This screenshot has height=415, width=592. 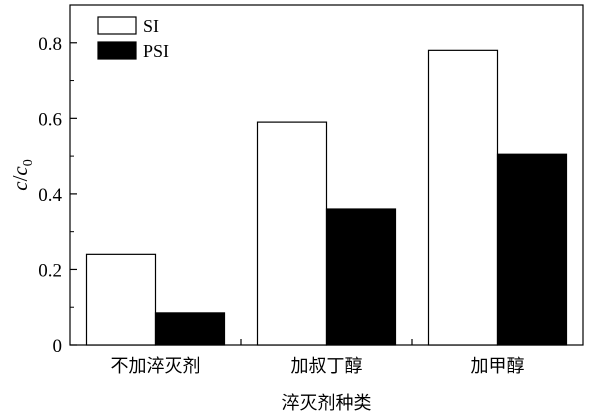 I want to click on x-tick-label: 加甲醇, so click(x=498, y=366).